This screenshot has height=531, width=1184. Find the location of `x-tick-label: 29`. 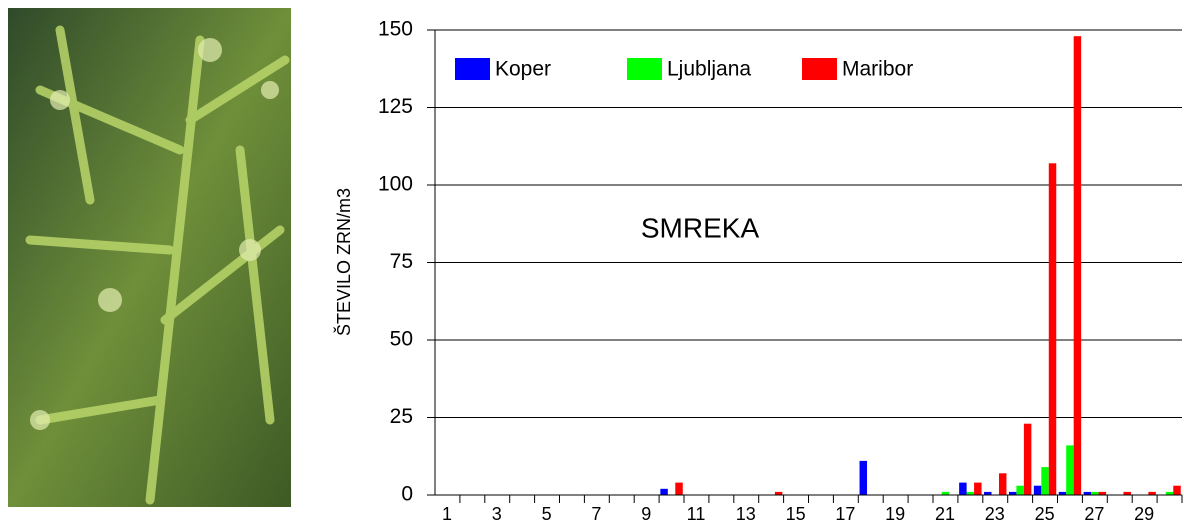

x-tick-label: 29 is located at coordinates (1144, 514).